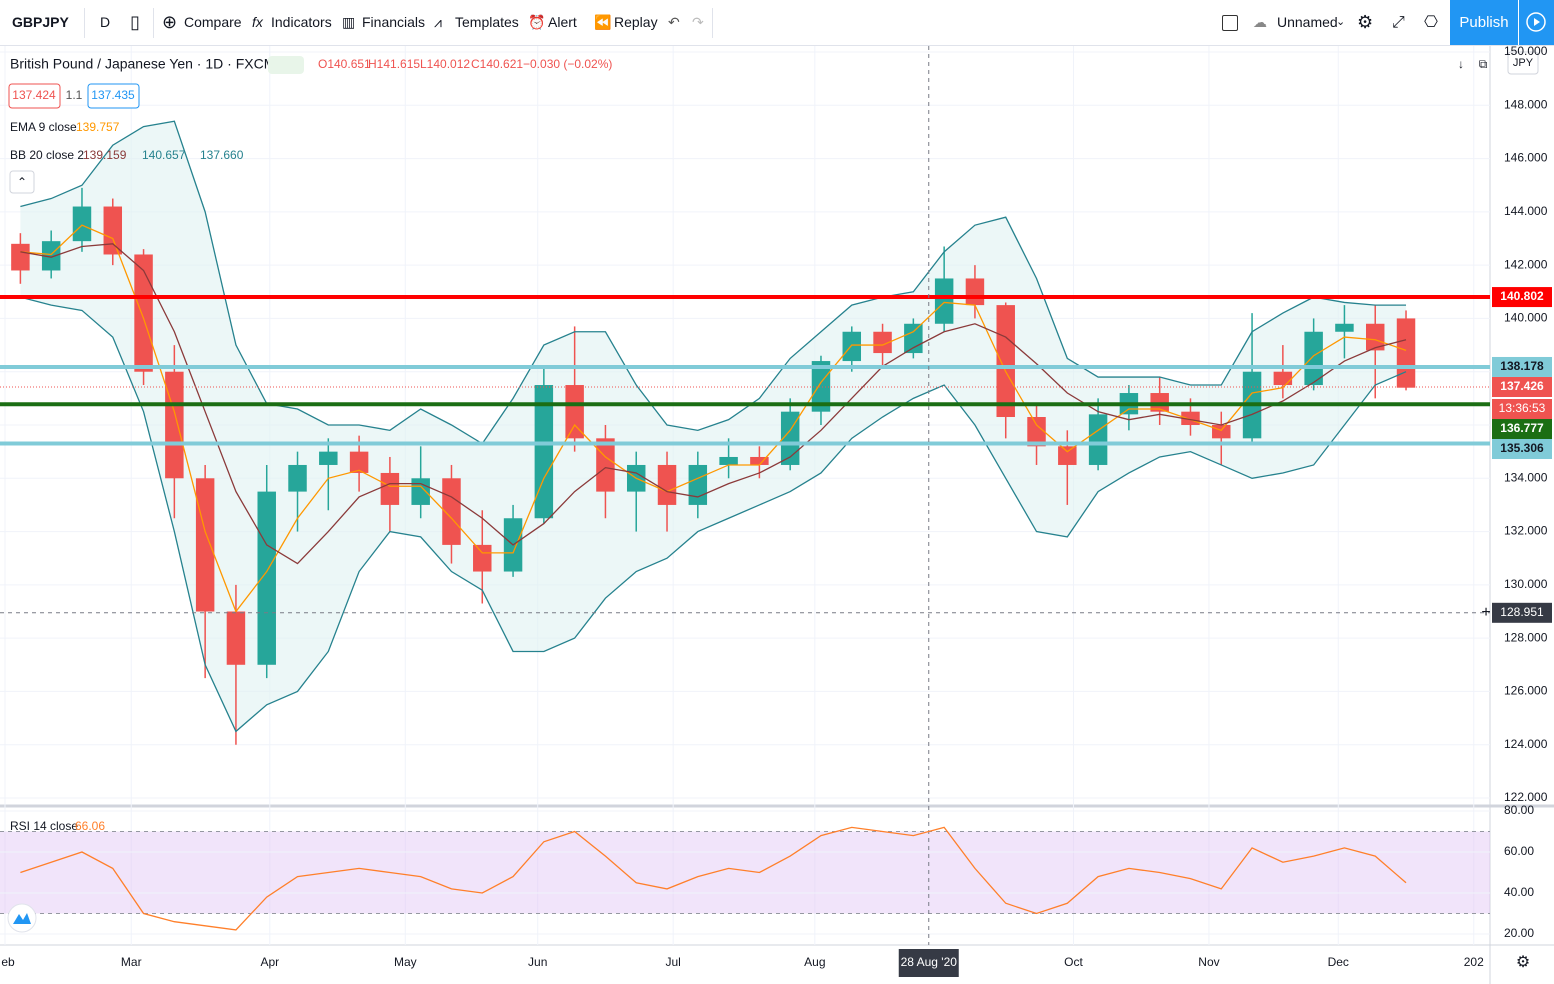 This screenshot has width=1554, height=984. I want to click on settings: ⚙, so click(1365, 22).